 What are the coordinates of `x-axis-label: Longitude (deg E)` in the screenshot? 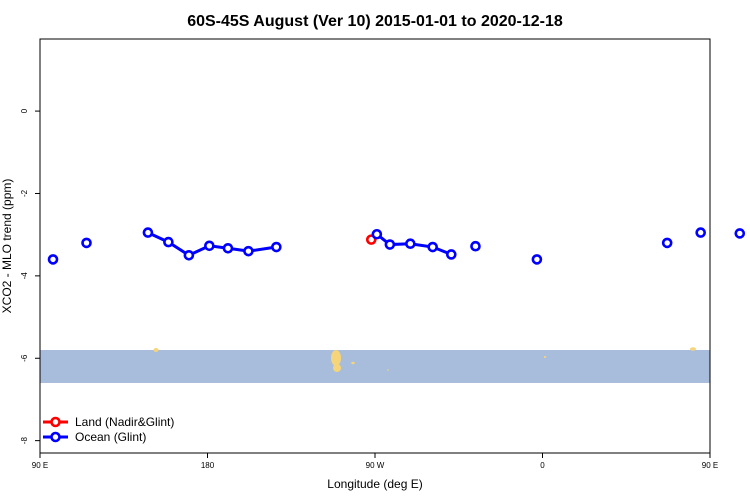 It's located at (374, 484).